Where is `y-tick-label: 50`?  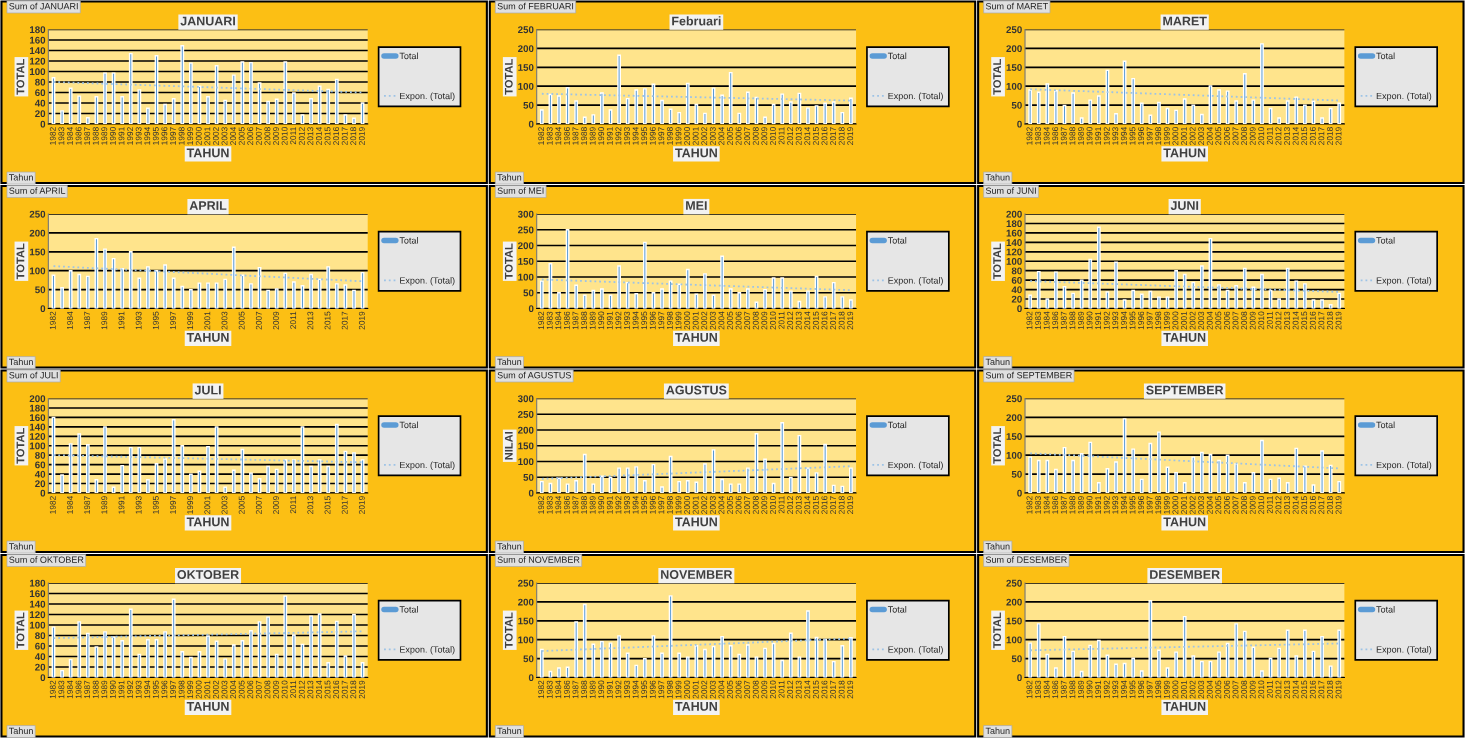
y-tick-label: 50 is located at coordinates (1016, 105).